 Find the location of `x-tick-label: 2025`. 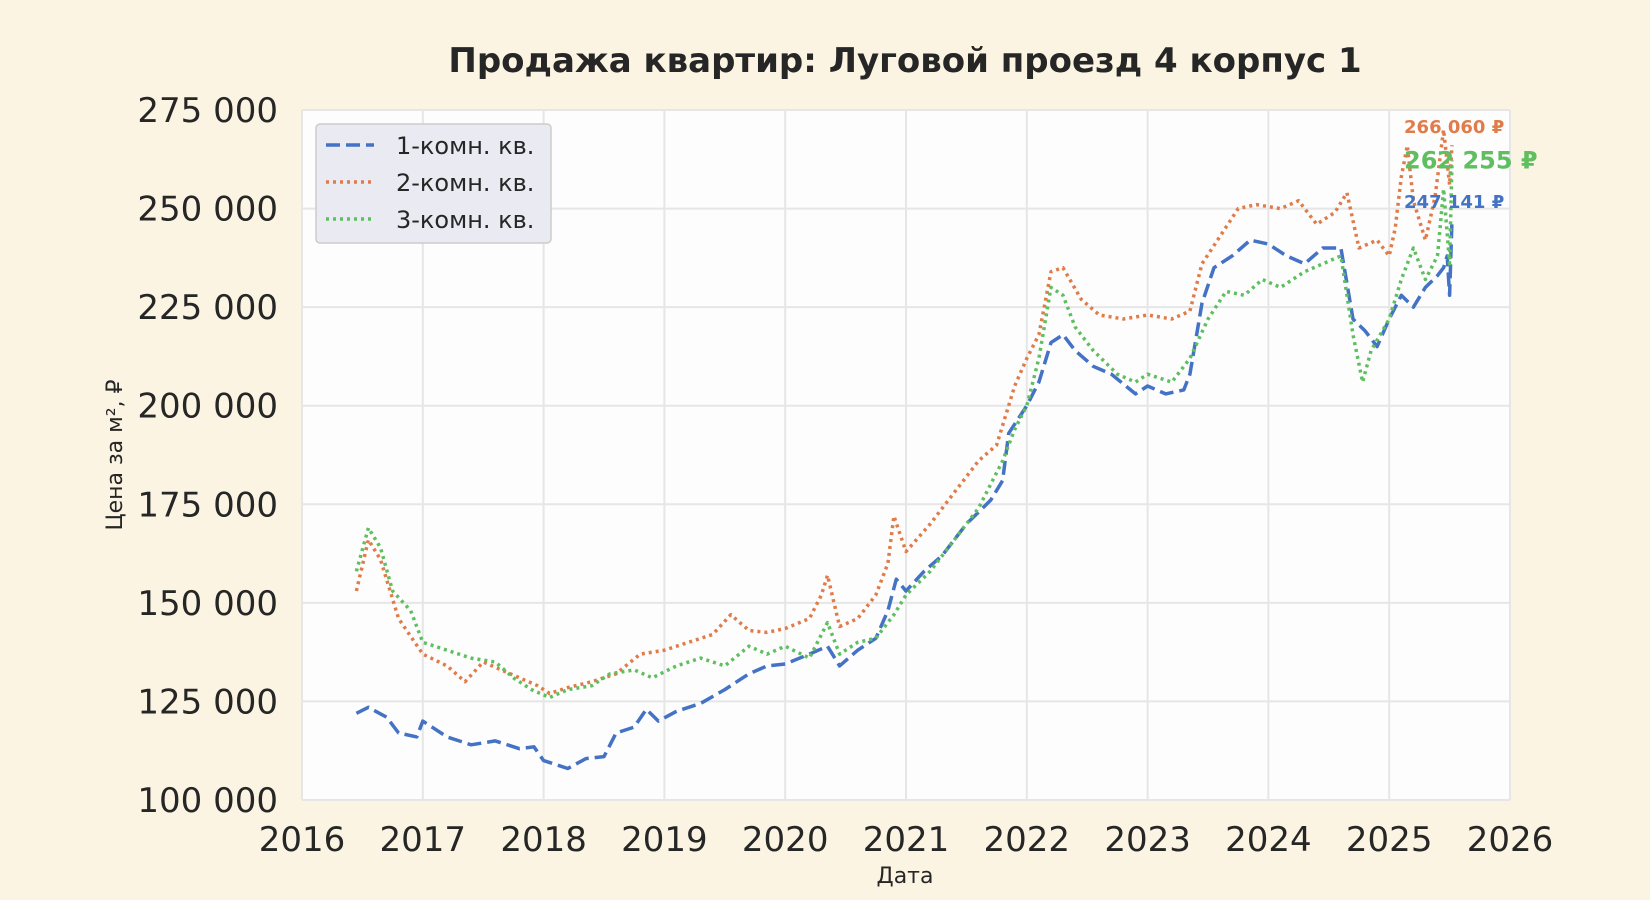

x-tick-label: 2025 is located at coordinates (1389, 840).